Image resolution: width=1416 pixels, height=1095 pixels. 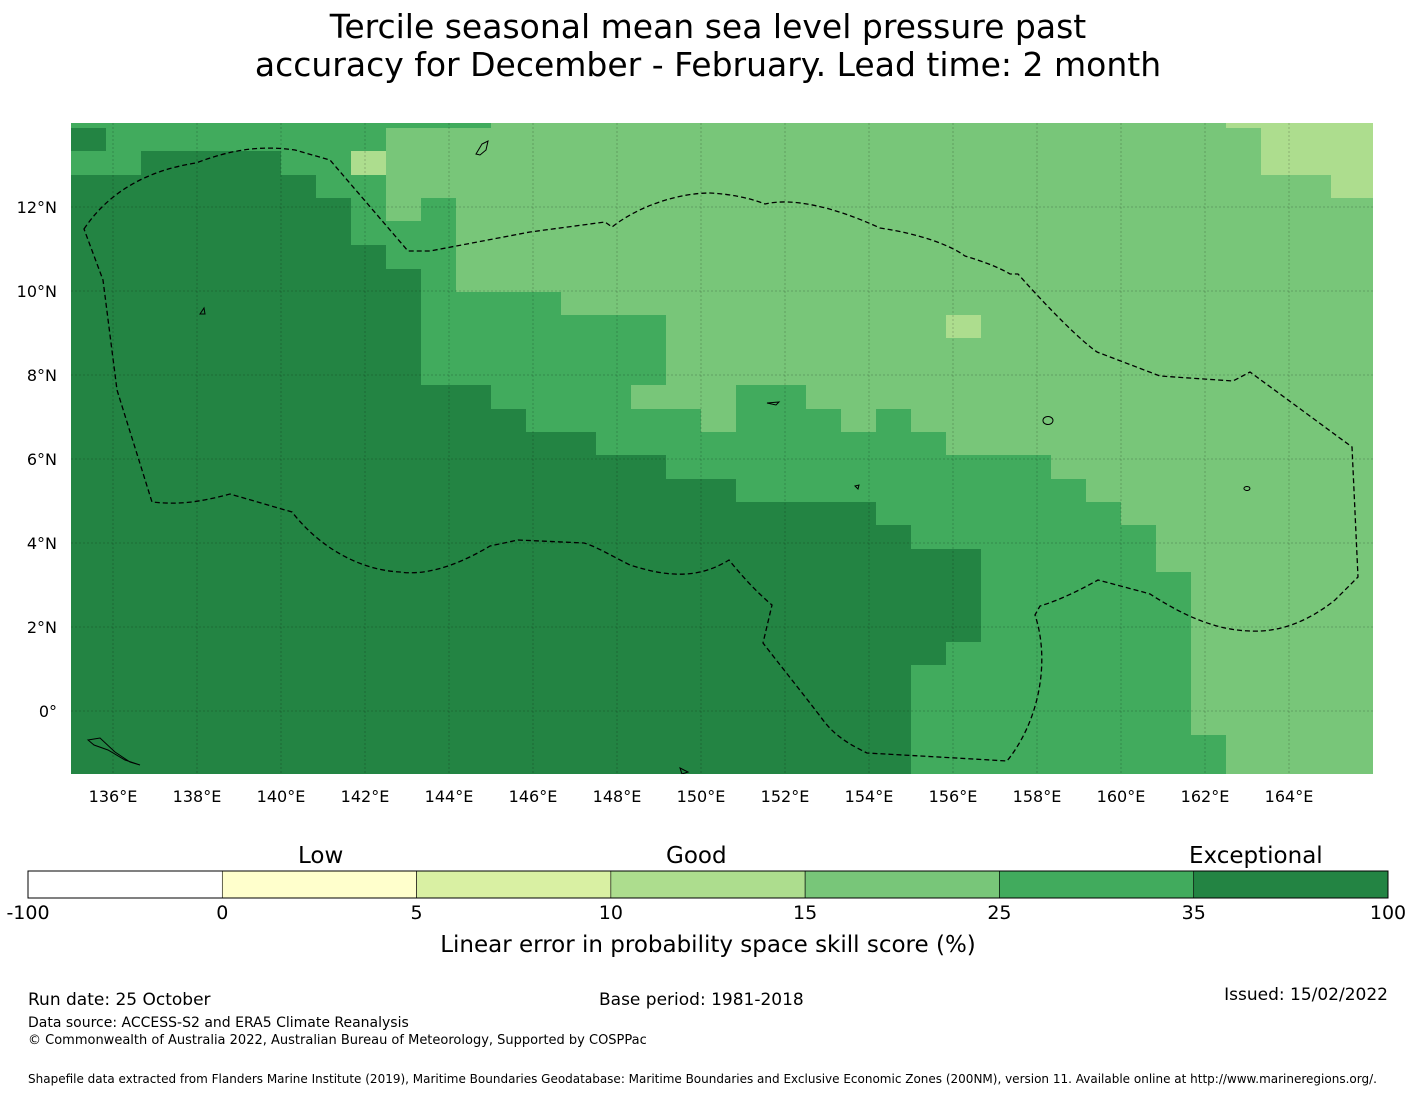 What do you see at coordinates (222, 913) in the screenshot?
I see `colorbar-tick-label: 0` at bounding box center [222, 913].